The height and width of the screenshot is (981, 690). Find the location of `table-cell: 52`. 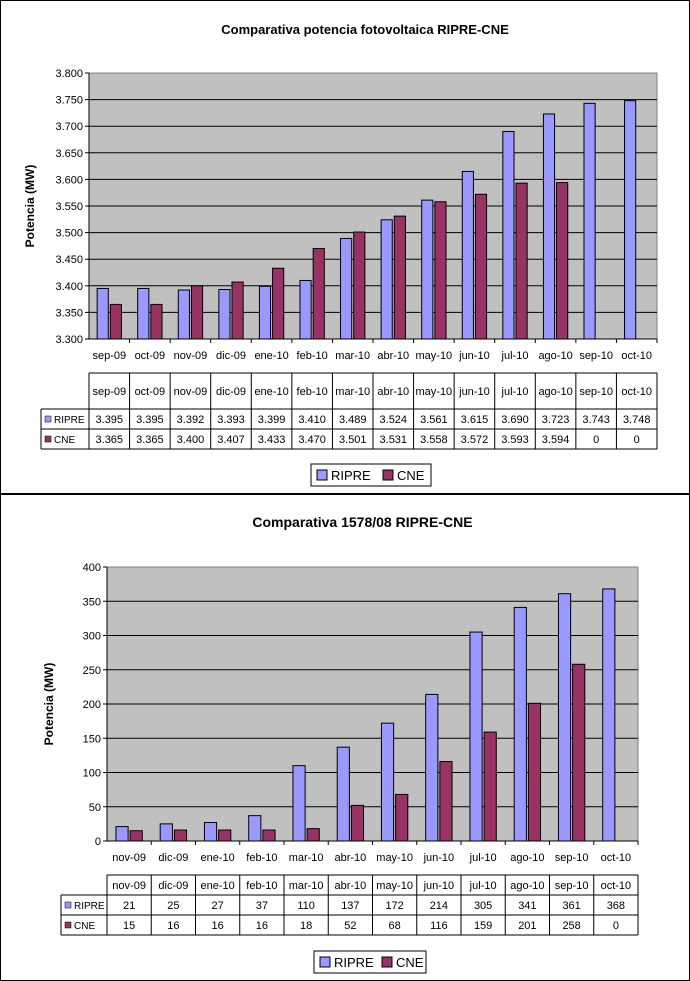

table-cell: 52 is located at coordinates (350, 926).